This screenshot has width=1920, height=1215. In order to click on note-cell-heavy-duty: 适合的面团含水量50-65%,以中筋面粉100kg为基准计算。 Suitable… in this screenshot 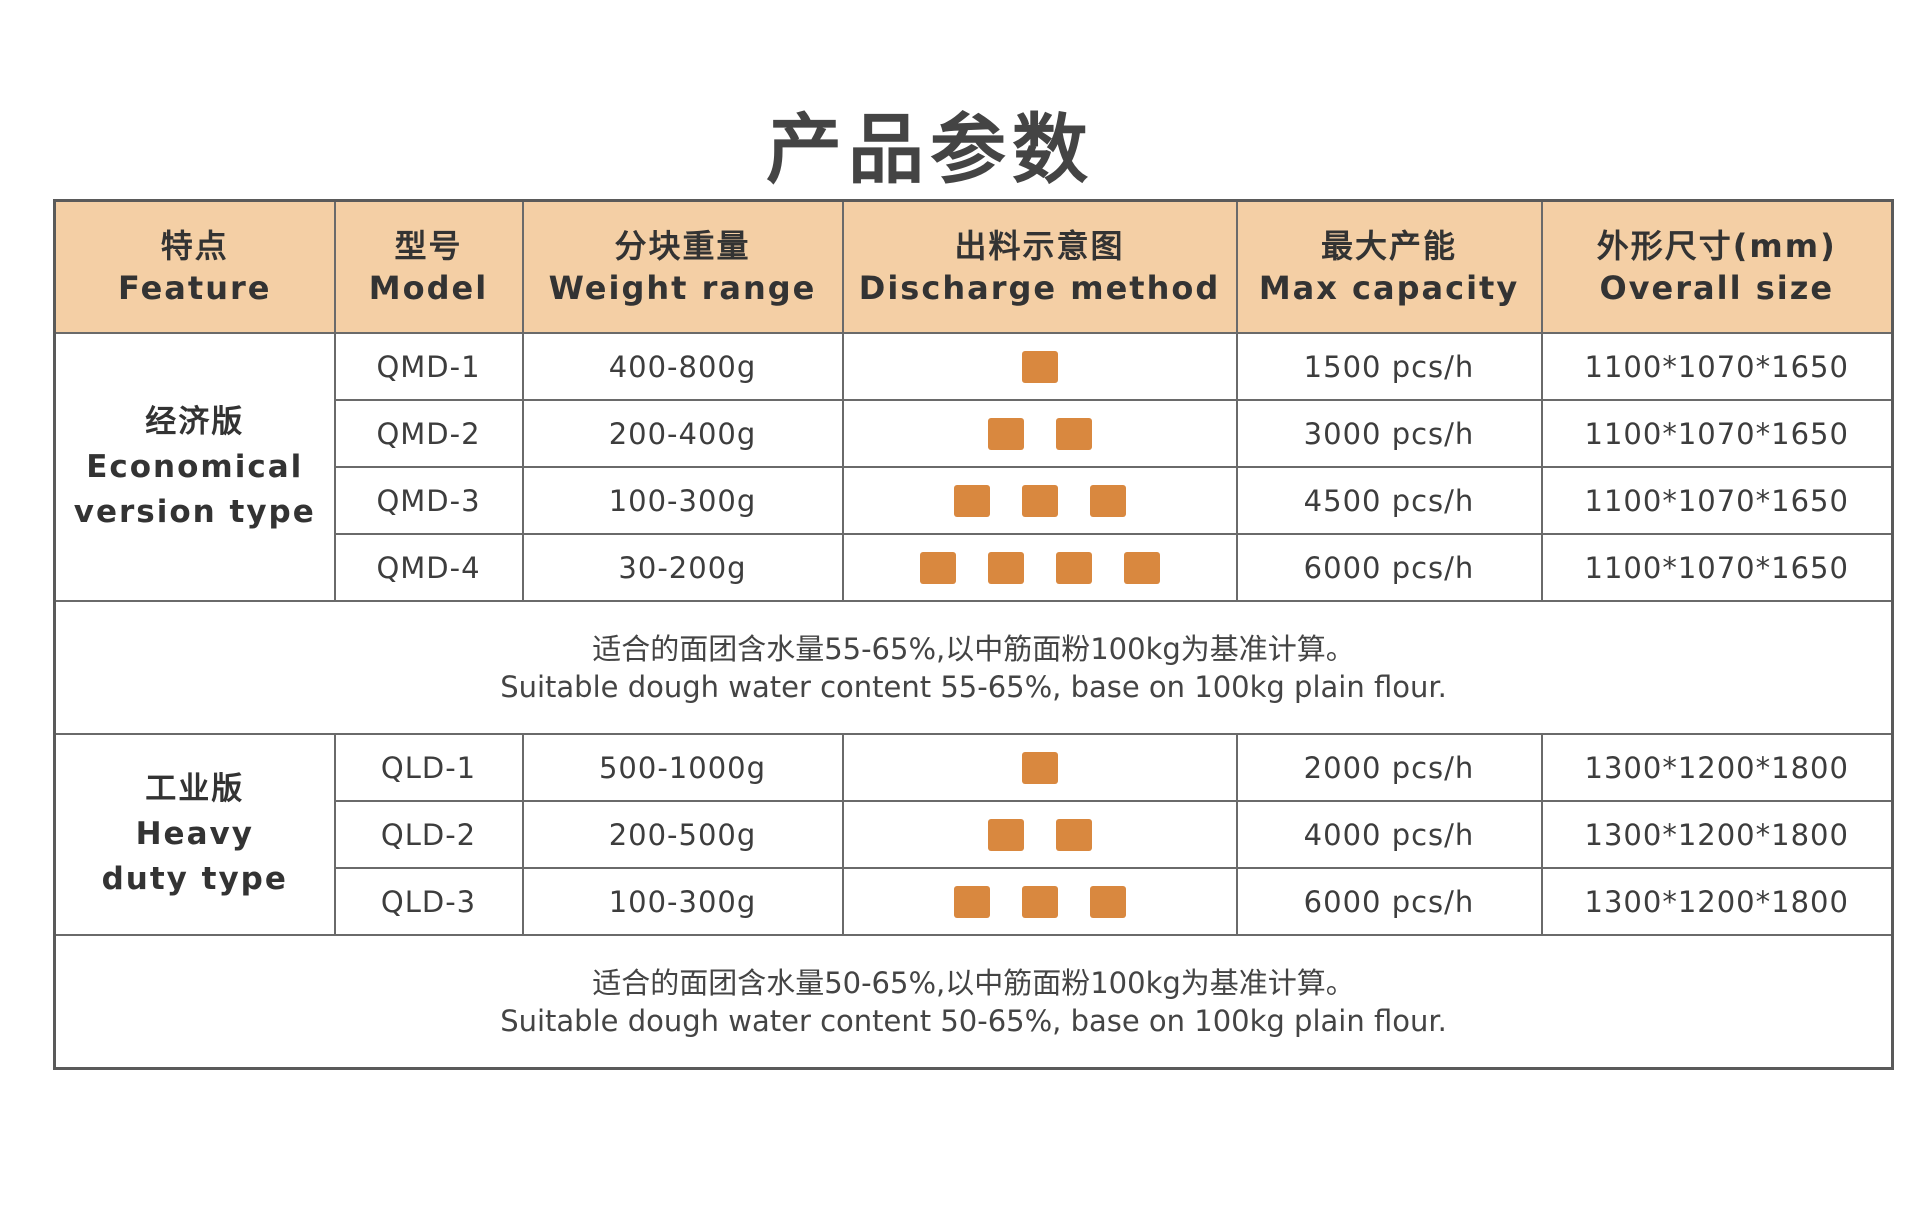, I will do `click(973, 1002)`.